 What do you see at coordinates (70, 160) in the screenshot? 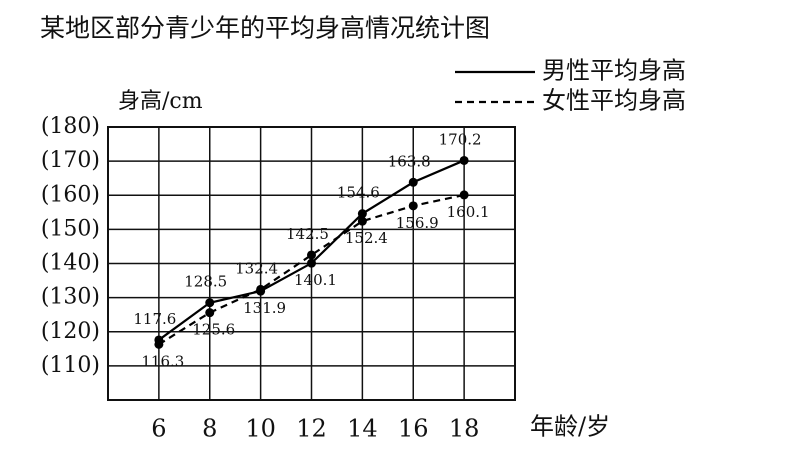
I see `y-tick-label: (170)` at bounding box center [70, 160].